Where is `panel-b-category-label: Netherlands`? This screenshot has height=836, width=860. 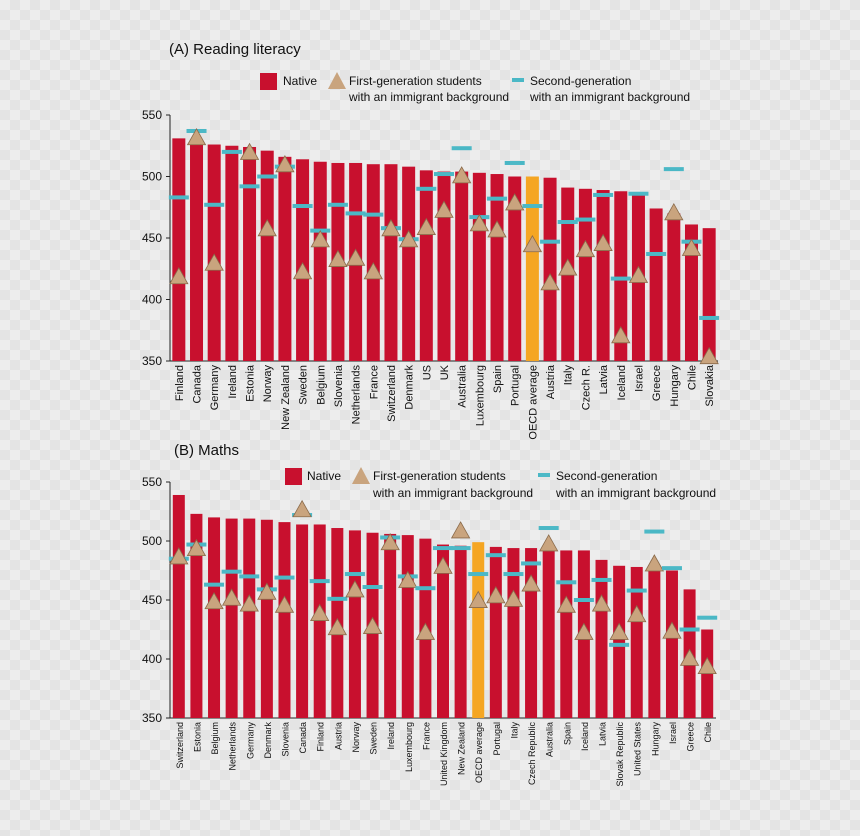 panel-b-category-label: Netherlands is located at coordinates (233, 746).